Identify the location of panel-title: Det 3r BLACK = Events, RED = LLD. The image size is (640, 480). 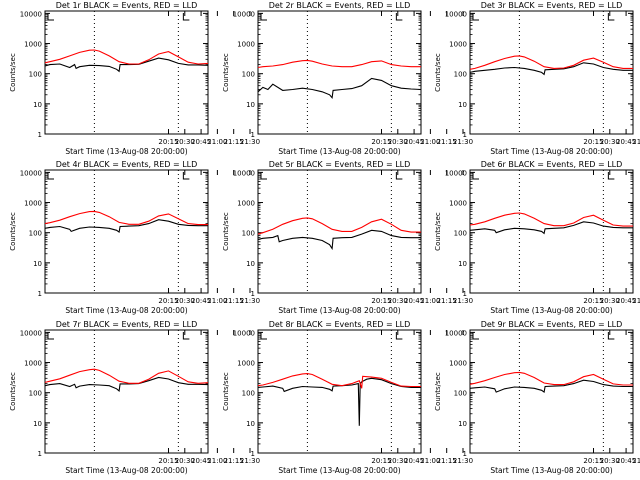
(552, 5).